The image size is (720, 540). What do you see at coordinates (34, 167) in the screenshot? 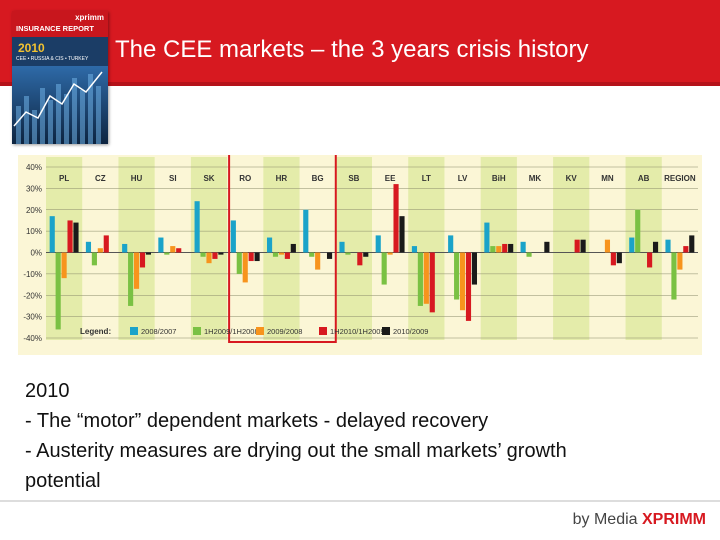
I see `y-tick-label: 40%` at bounding box center [34, 167].